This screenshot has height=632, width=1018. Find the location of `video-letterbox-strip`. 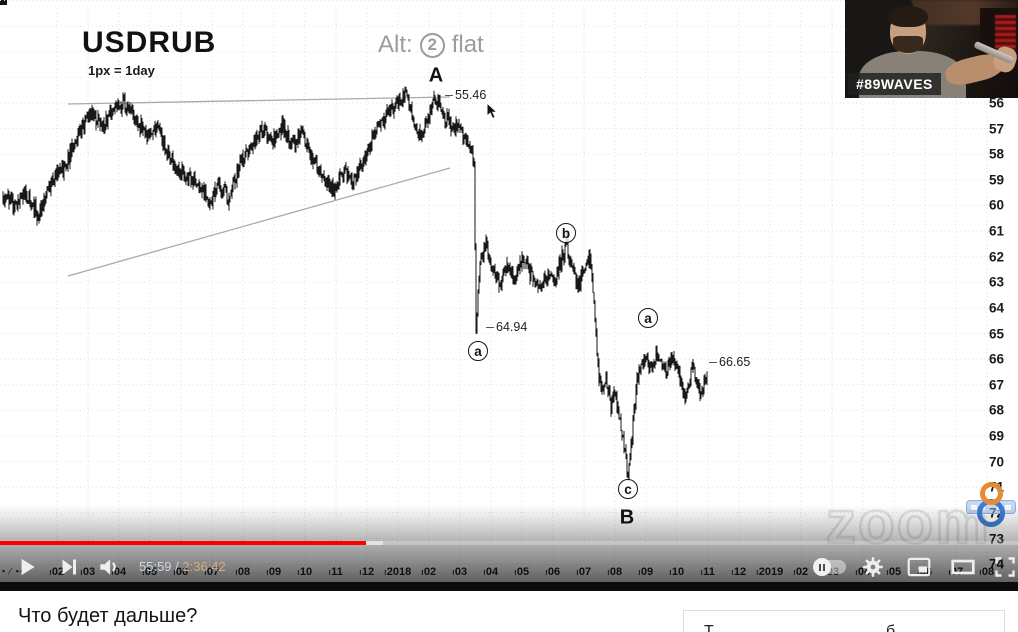

video-letterbox-strip is located at coordinates (509, 586).